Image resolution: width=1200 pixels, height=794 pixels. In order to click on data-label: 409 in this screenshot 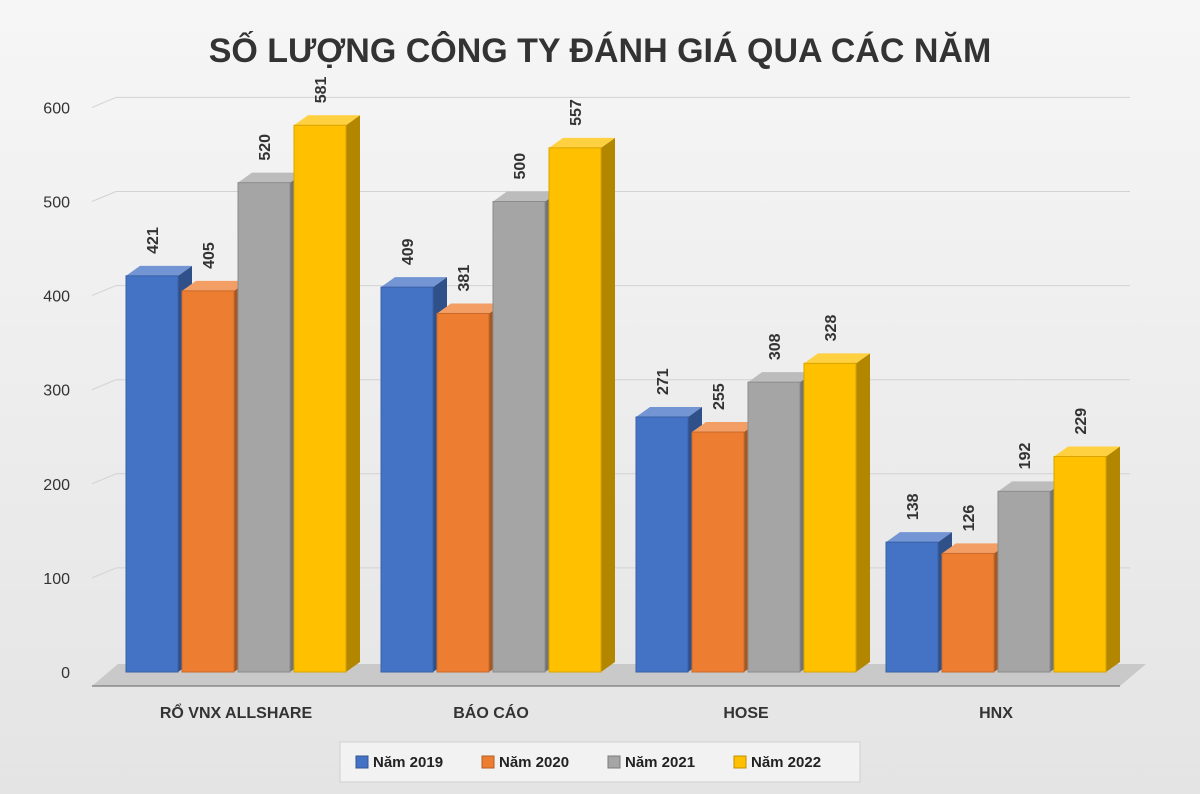, I will do `click(408, 251)`.